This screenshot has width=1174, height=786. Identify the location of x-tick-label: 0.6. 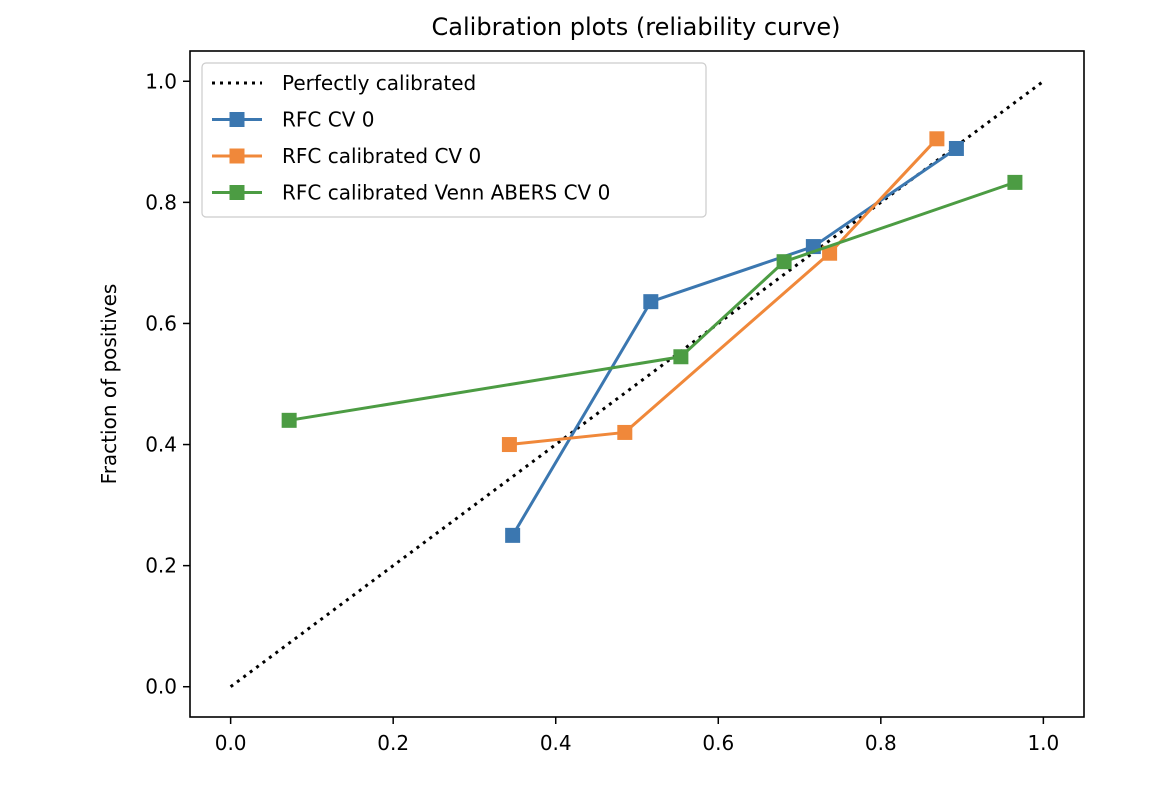
(718, 743).